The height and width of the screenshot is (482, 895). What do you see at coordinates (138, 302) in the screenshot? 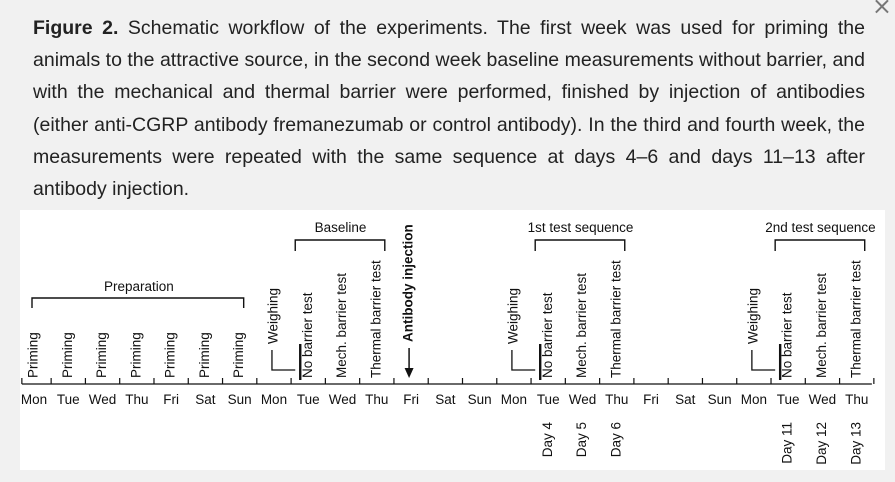
I see `preparation-bracket` at bounding box center [138, 302].